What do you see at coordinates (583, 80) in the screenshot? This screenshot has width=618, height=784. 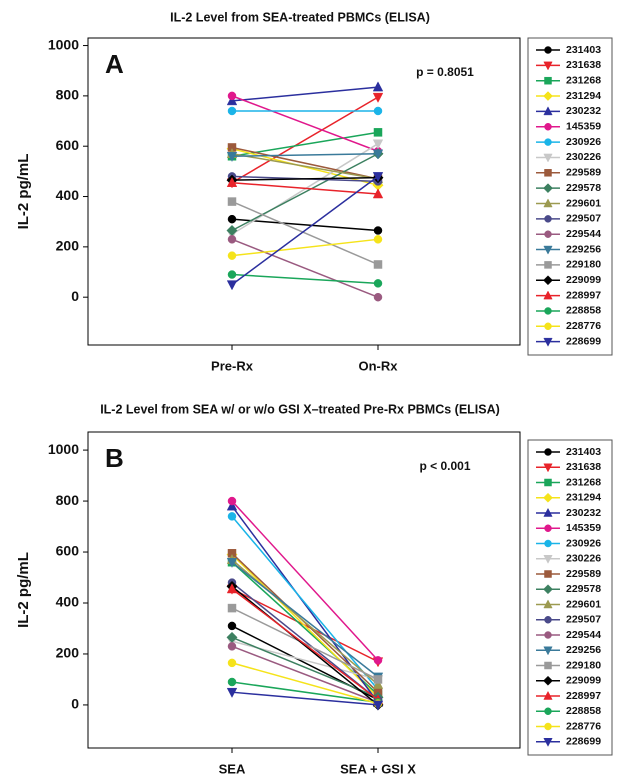 I see `legend-label: 231268` at bounding box center [583, 80].